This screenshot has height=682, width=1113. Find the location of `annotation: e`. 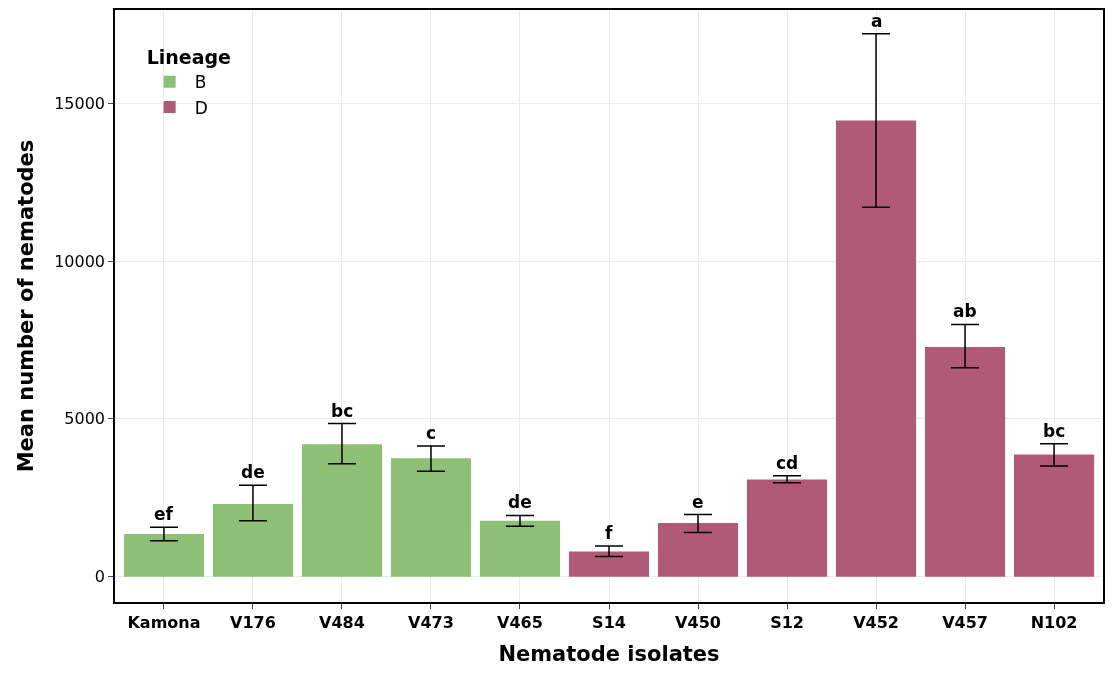

annotation: e is located at coordinates (698, 502).